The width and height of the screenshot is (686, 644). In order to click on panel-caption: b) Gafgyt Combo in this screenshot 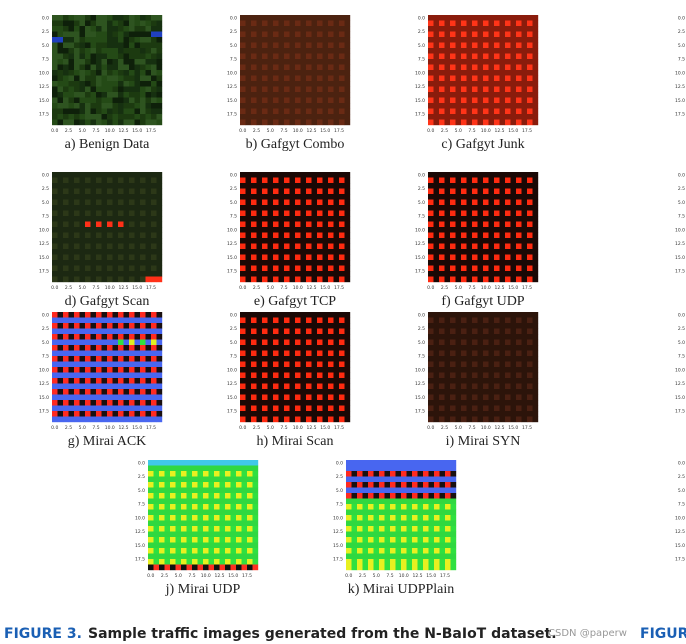, I will do `click(295, 144)`.